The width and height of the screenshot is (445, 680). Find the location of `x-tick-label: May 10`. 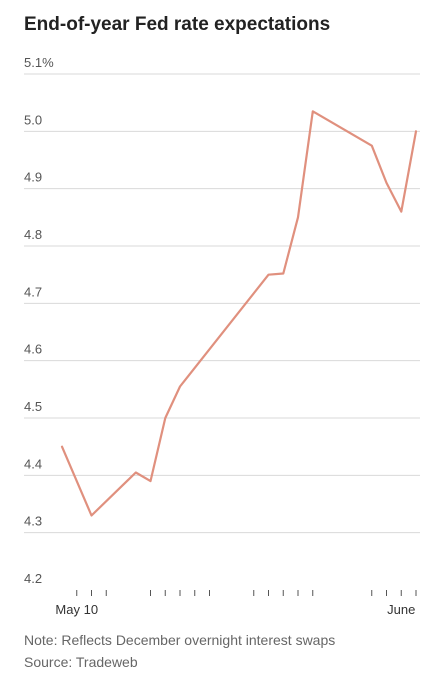

x-tick-label: May 10 is located at coordinates (76, 609).